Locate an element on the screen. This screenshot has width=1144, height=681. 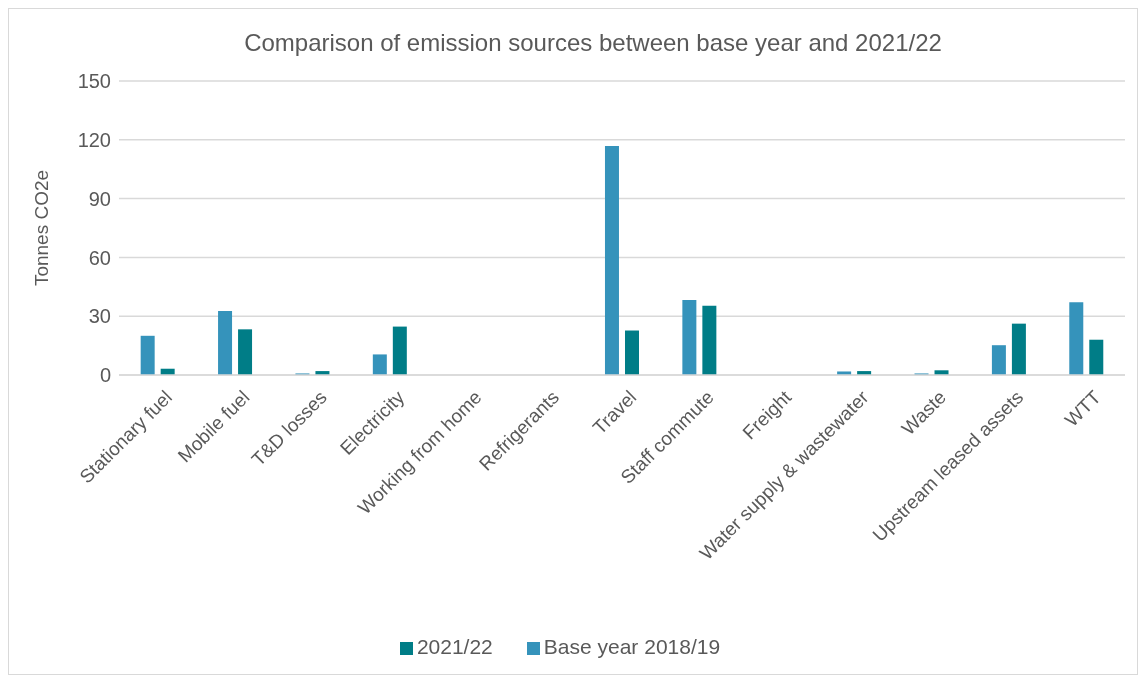
y-tick-label: 90 is located at coordinates (99, 198).